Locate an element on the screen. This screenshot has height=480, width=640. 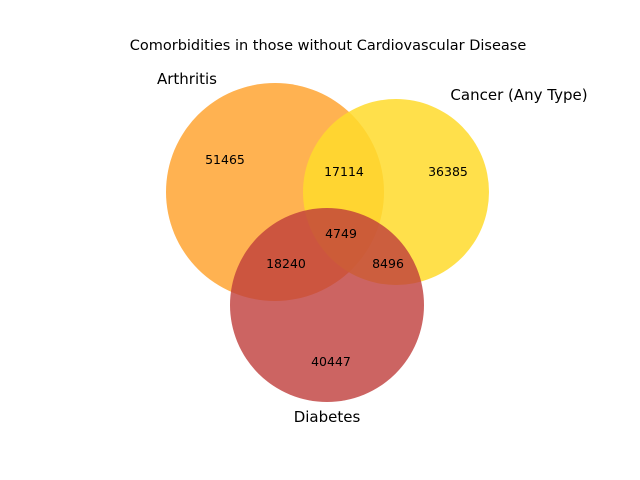
arthritis-cancer-count: 17114 is located at coordinates (344, 171).